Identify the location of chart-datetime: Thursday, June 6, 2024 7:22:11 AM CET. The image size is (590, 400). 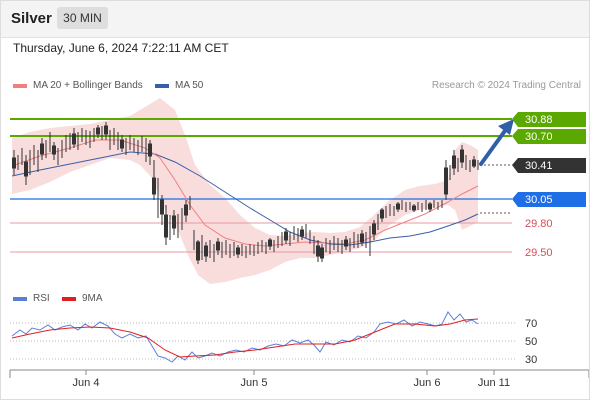
(121, 48).